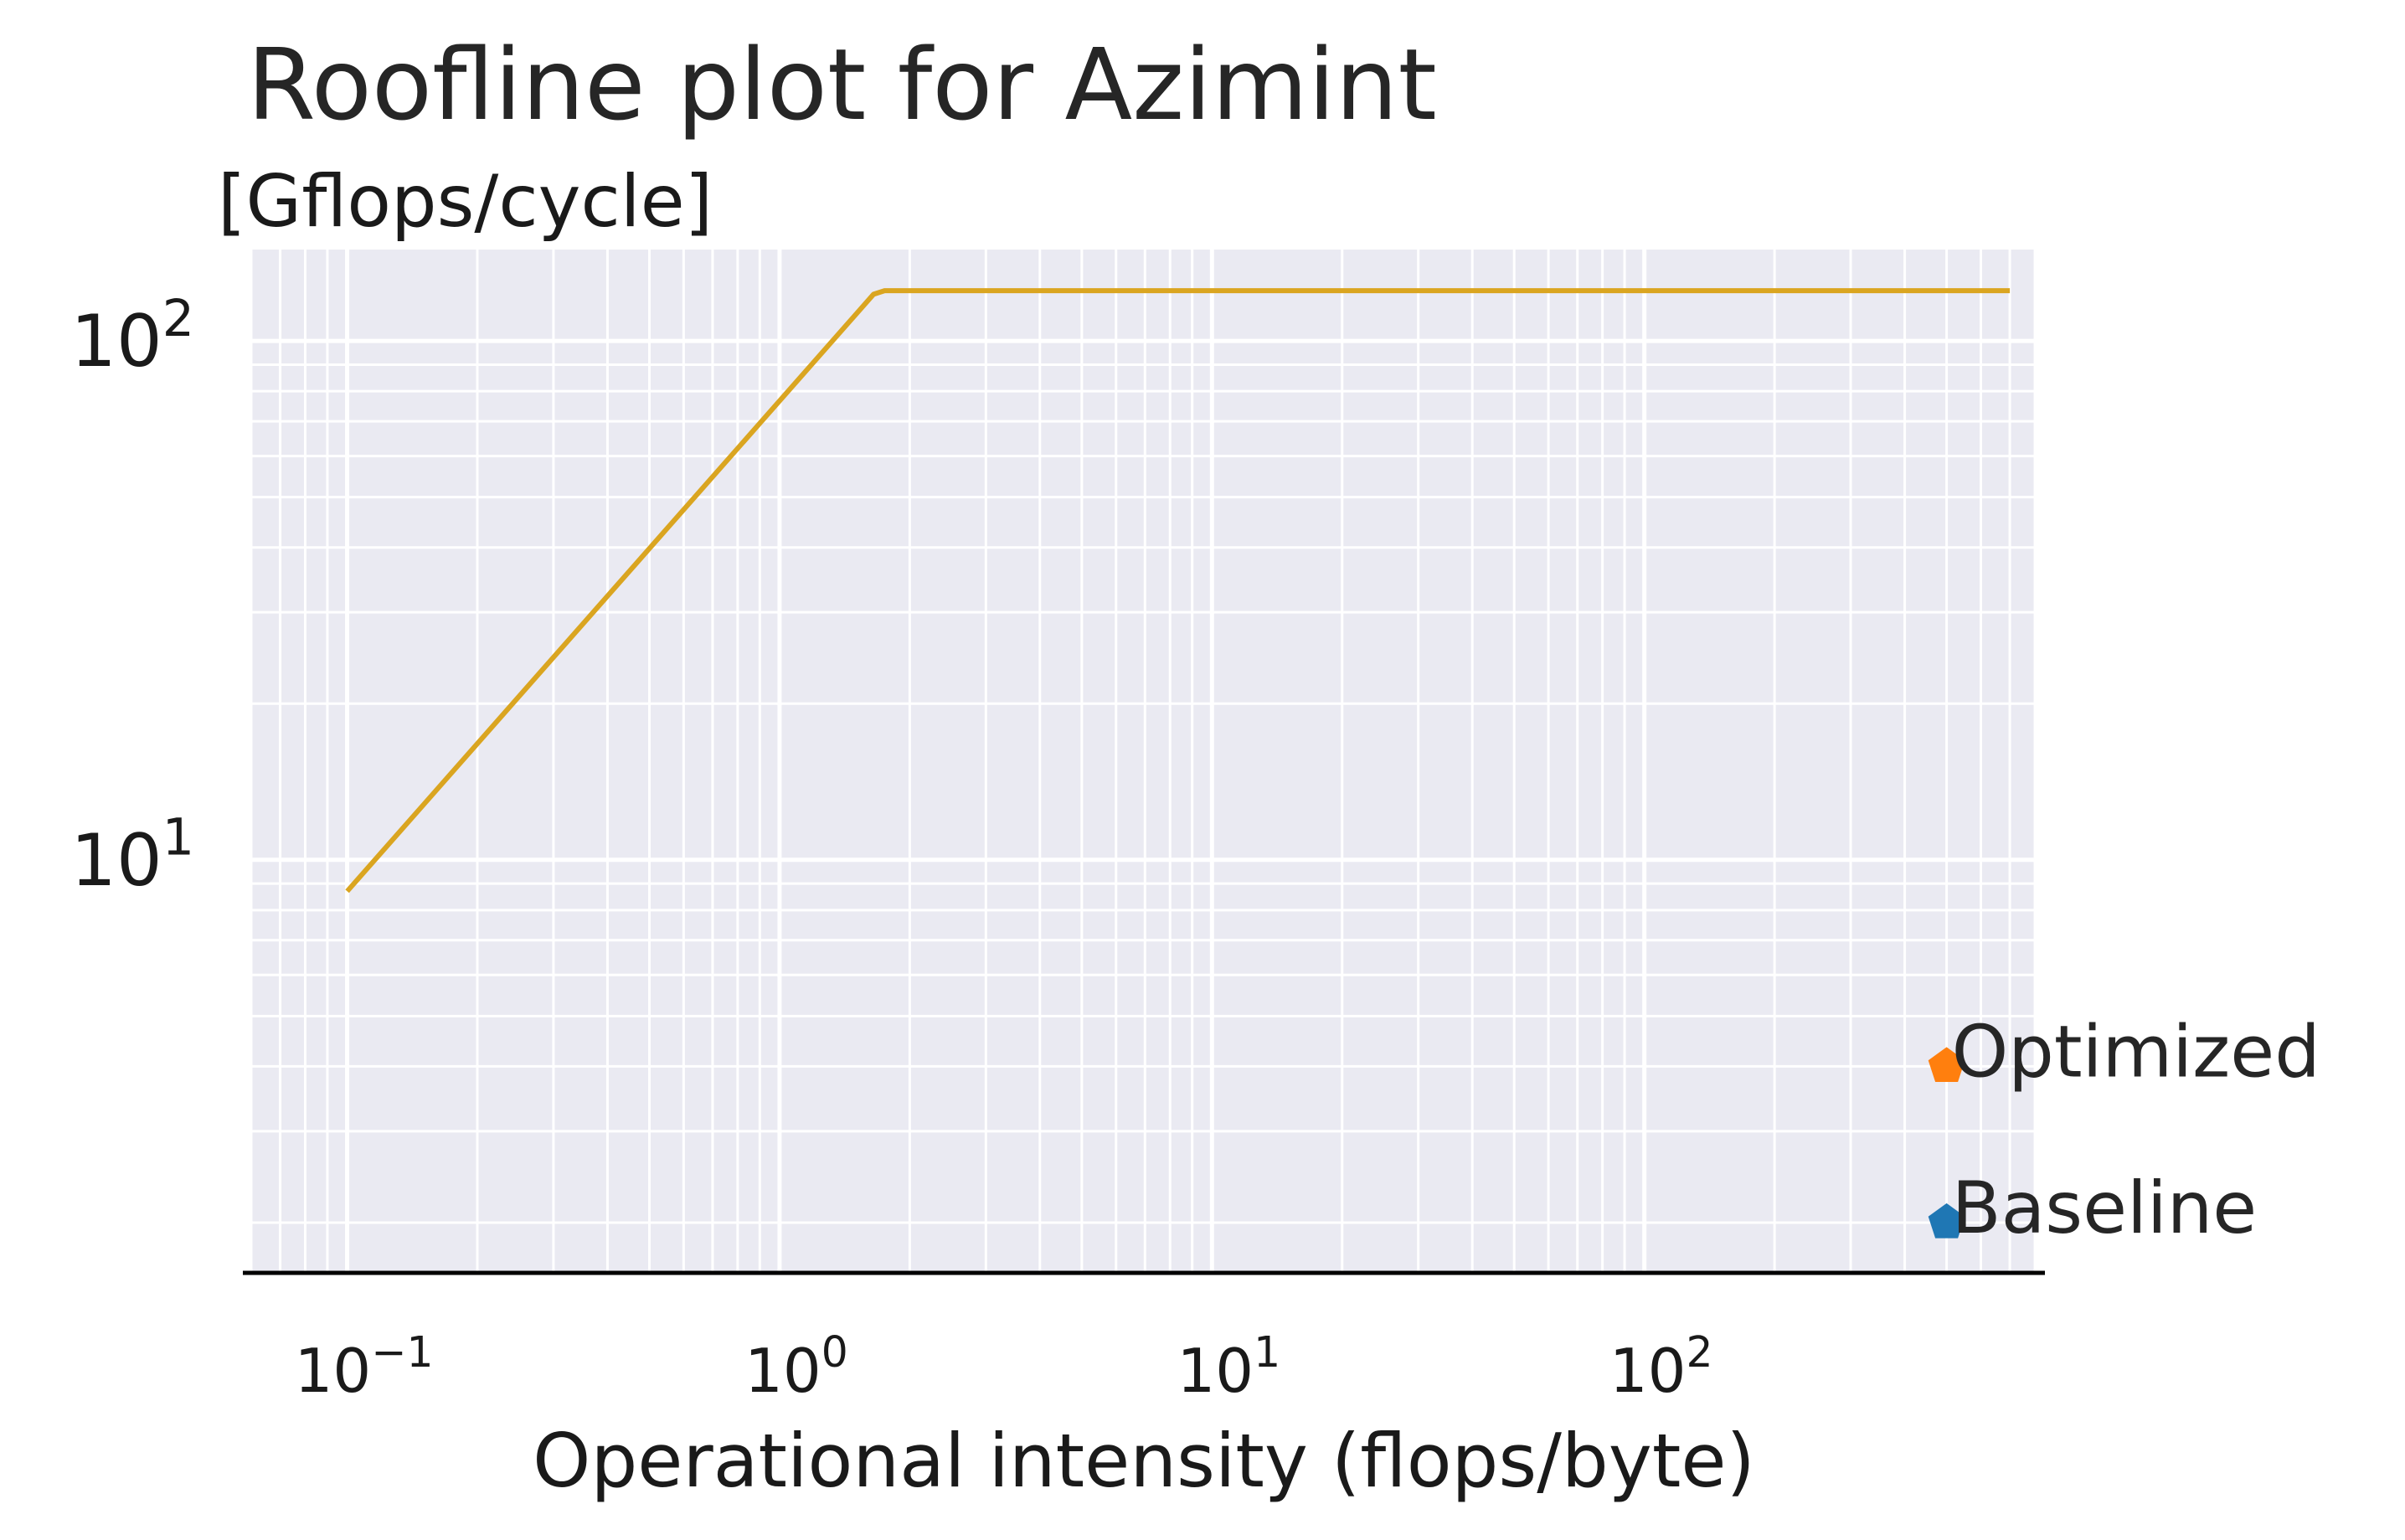 The height and width of the screenshot is (1540, 2405). Describe the element at coordinates (1228, 1366) in the screenshot. I see `x-tick-label: 10¹` at that location.